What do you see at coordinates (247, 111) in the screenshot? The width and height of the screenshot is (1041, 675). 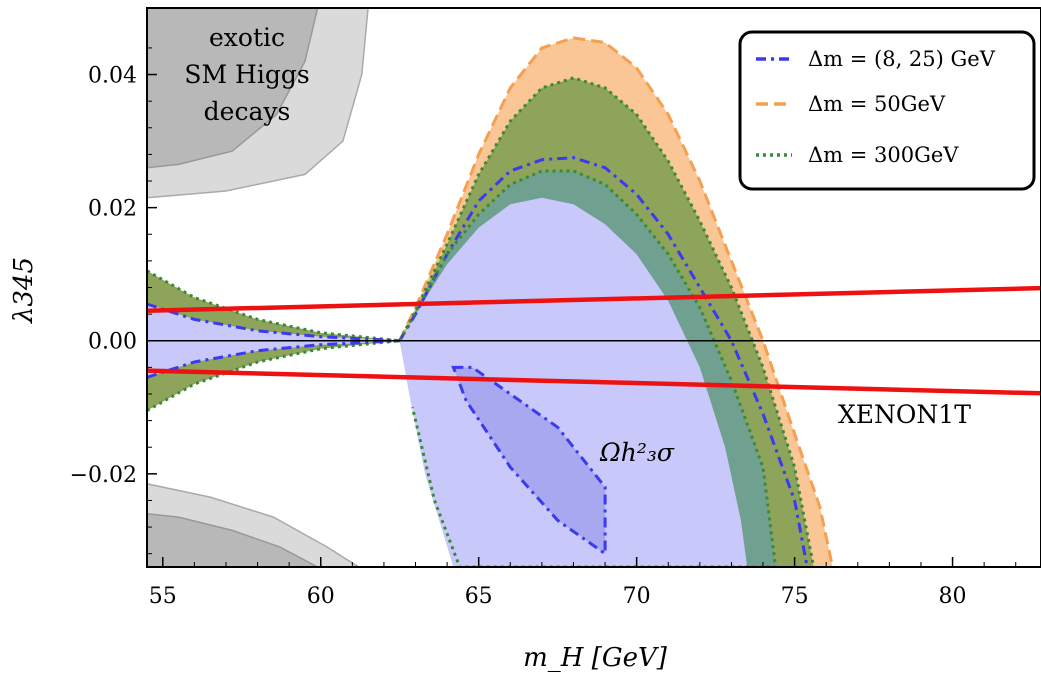 I see `exotic-label-line3: decays` at bounding box center [247, 111].